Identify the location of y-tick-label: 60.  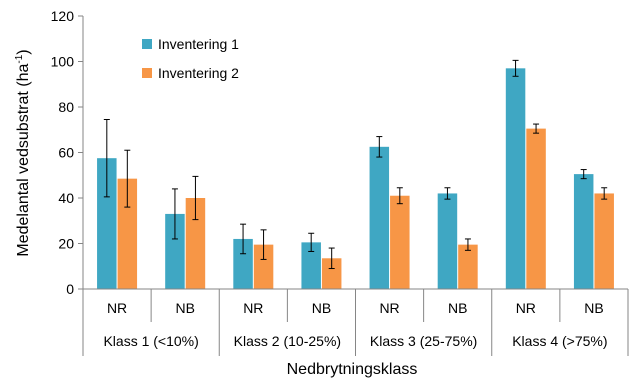
(66, 153).